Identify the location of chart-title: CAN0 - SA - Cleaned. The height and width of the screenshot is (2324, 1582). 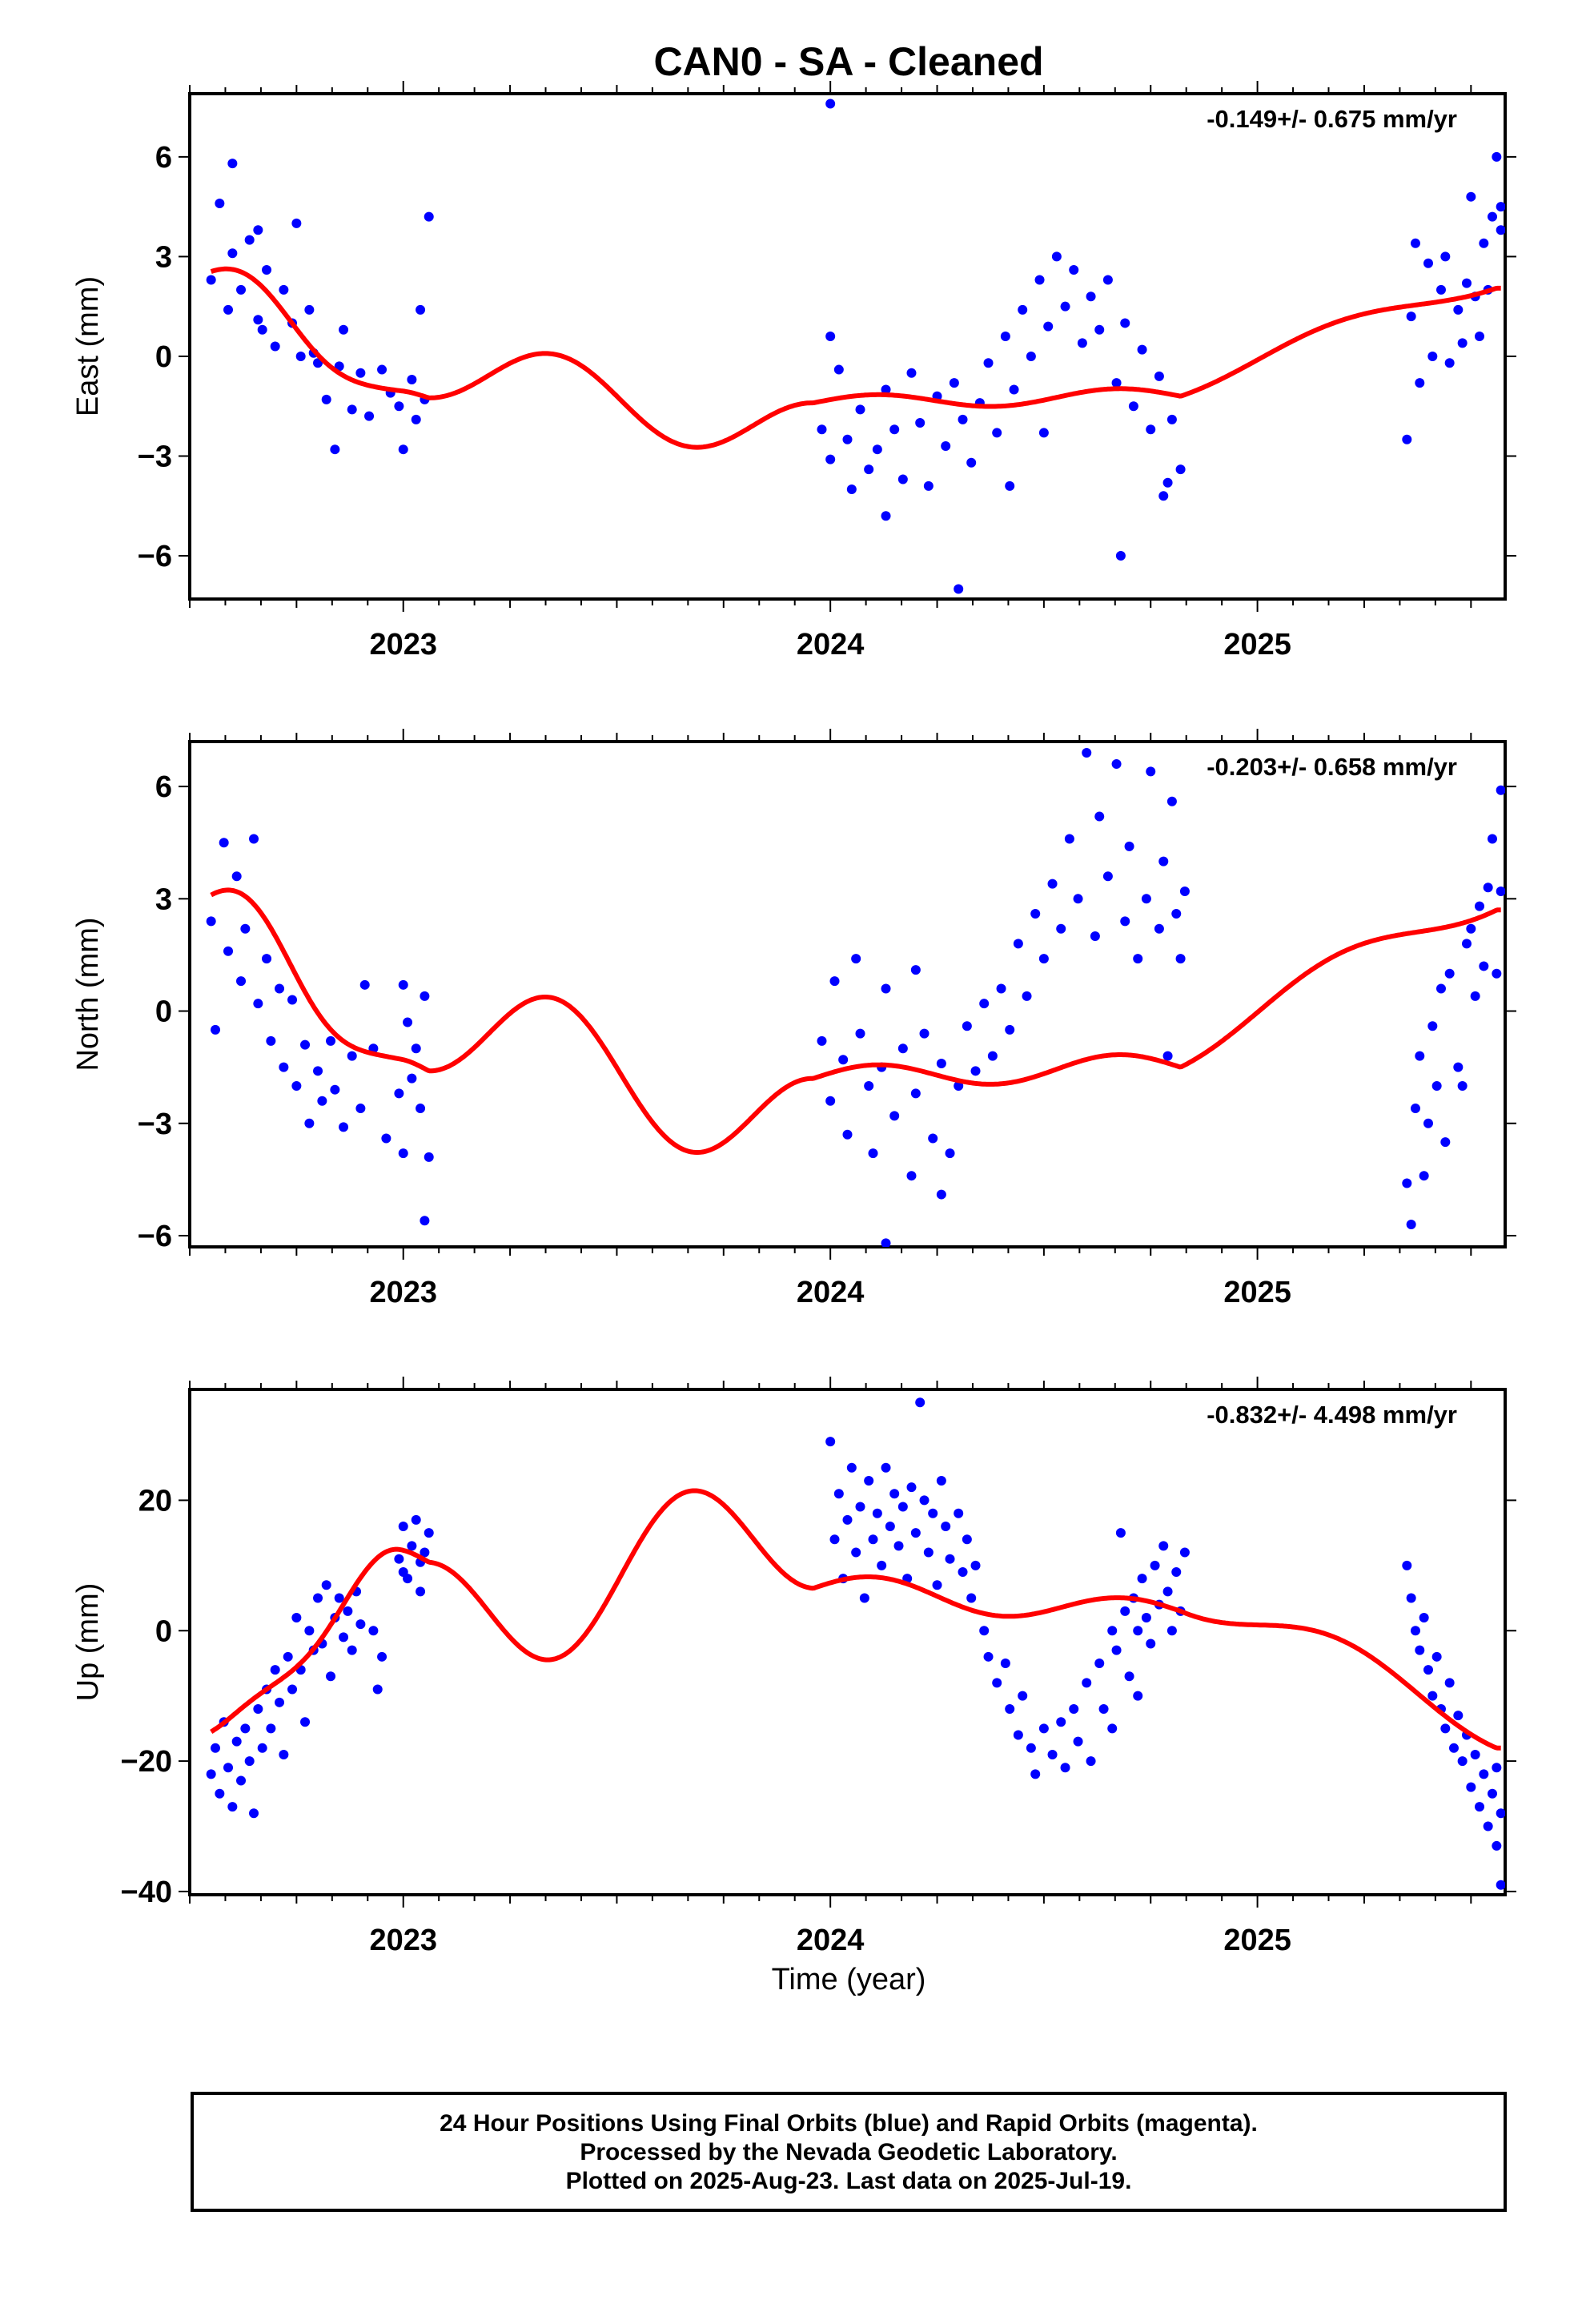
(848, 61).